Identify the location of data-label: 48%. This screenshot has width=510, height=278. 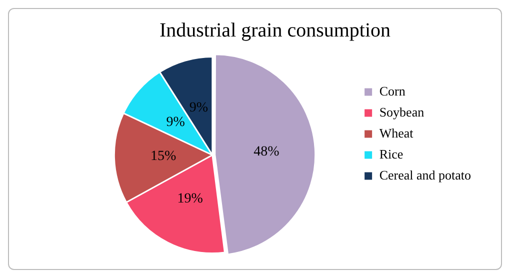
(267, 152).